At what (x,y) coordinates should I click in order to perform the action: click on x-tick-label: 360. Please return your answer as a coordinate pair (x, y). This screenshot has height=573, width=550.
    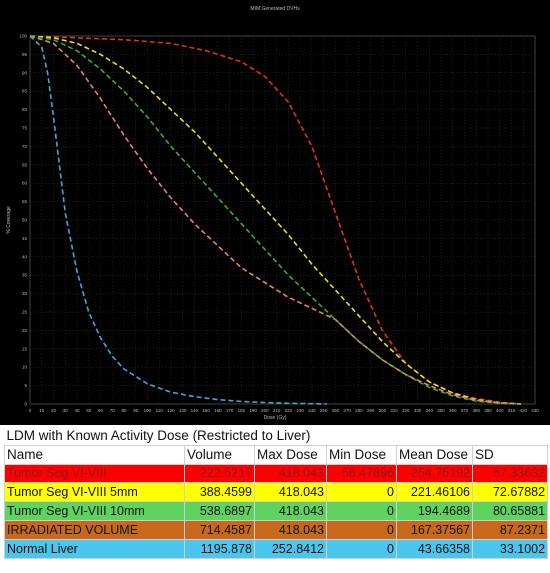
    Looking at the image, I should click on (453, 410).